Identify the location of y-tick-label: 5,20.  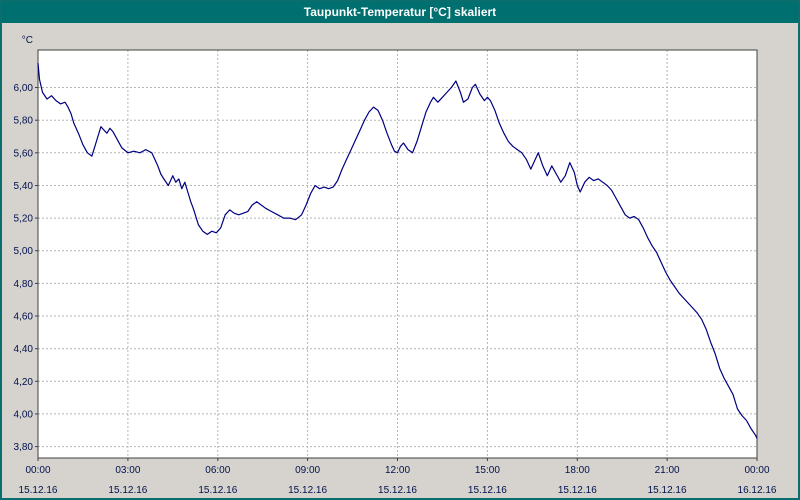
(24, 219).